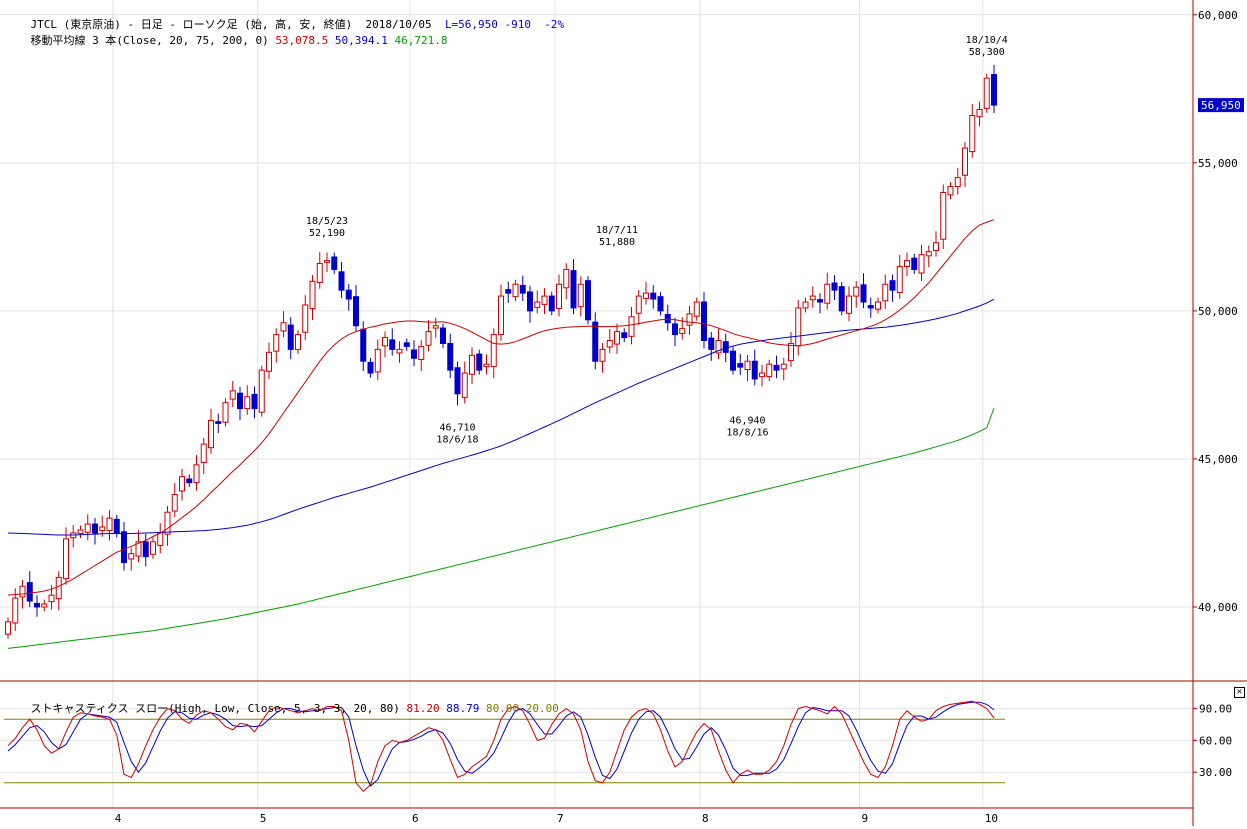  What do you see at coordinates (118, 818) in the screenshot?
I see `month-label: 4` at bounding box center [118, 818].